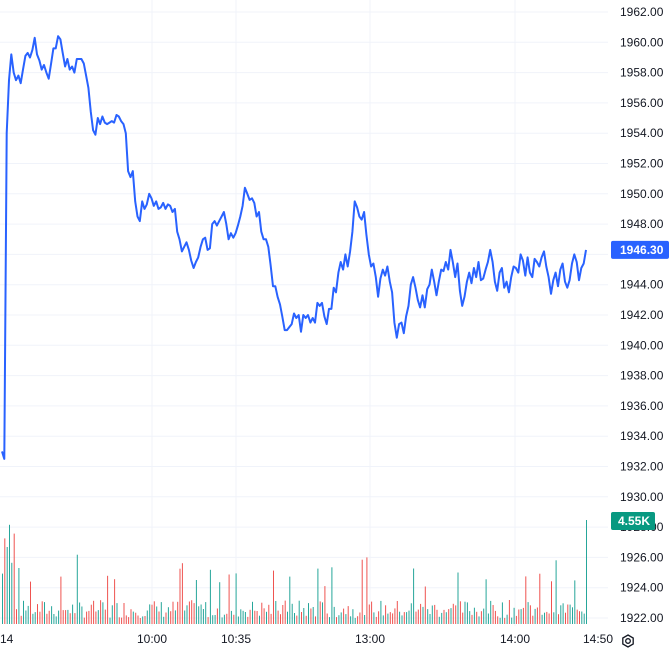 Image resolution: width=671 pixels, height=650 pixels. I want to click on volume-label: 4.55K, so click(634, 521).